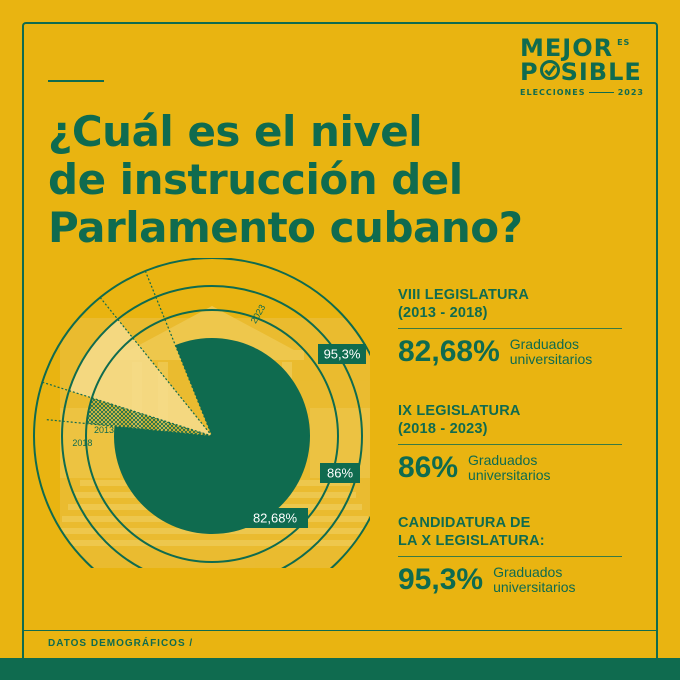 The width and height of the screenshot is (680, 680). Describe the element at coordinates (443, 429) in the screenshot. I see `block-heading-2: (2018 - 2023)` at that location.